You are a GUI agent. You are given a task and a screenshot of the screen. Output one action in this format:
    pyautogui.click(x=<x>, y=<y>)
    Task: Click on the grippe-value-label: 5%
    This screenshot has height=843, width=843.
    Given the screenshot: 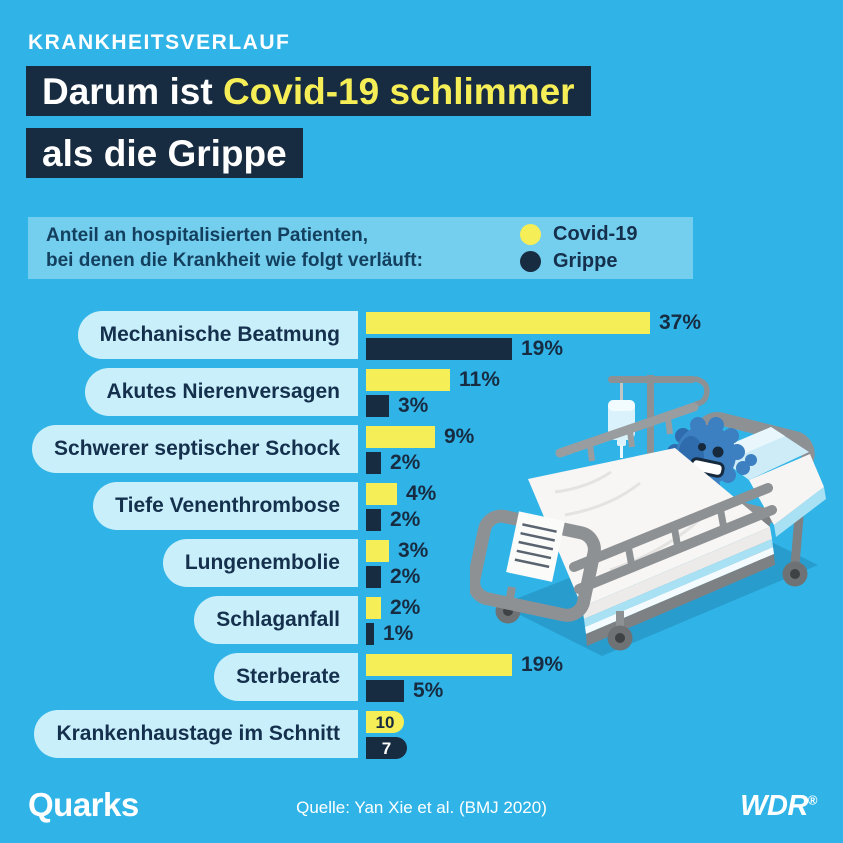 What is the action you would take?
    pyautogui.click(x=428, y=690)
    